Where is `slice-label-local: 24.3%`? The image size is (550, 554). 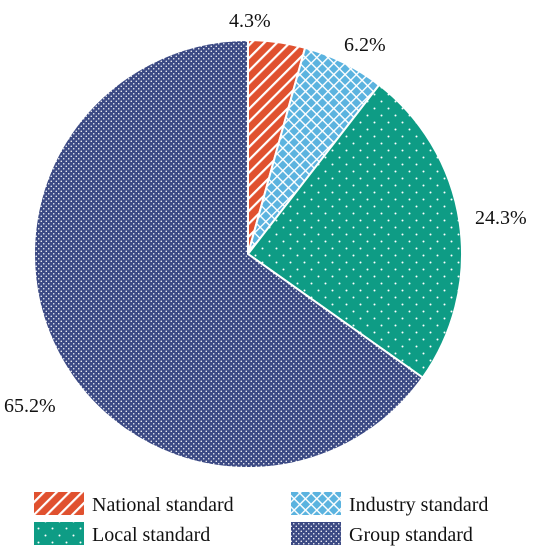
slice-label-local: 24.3% is located at coordinates (501, 218).